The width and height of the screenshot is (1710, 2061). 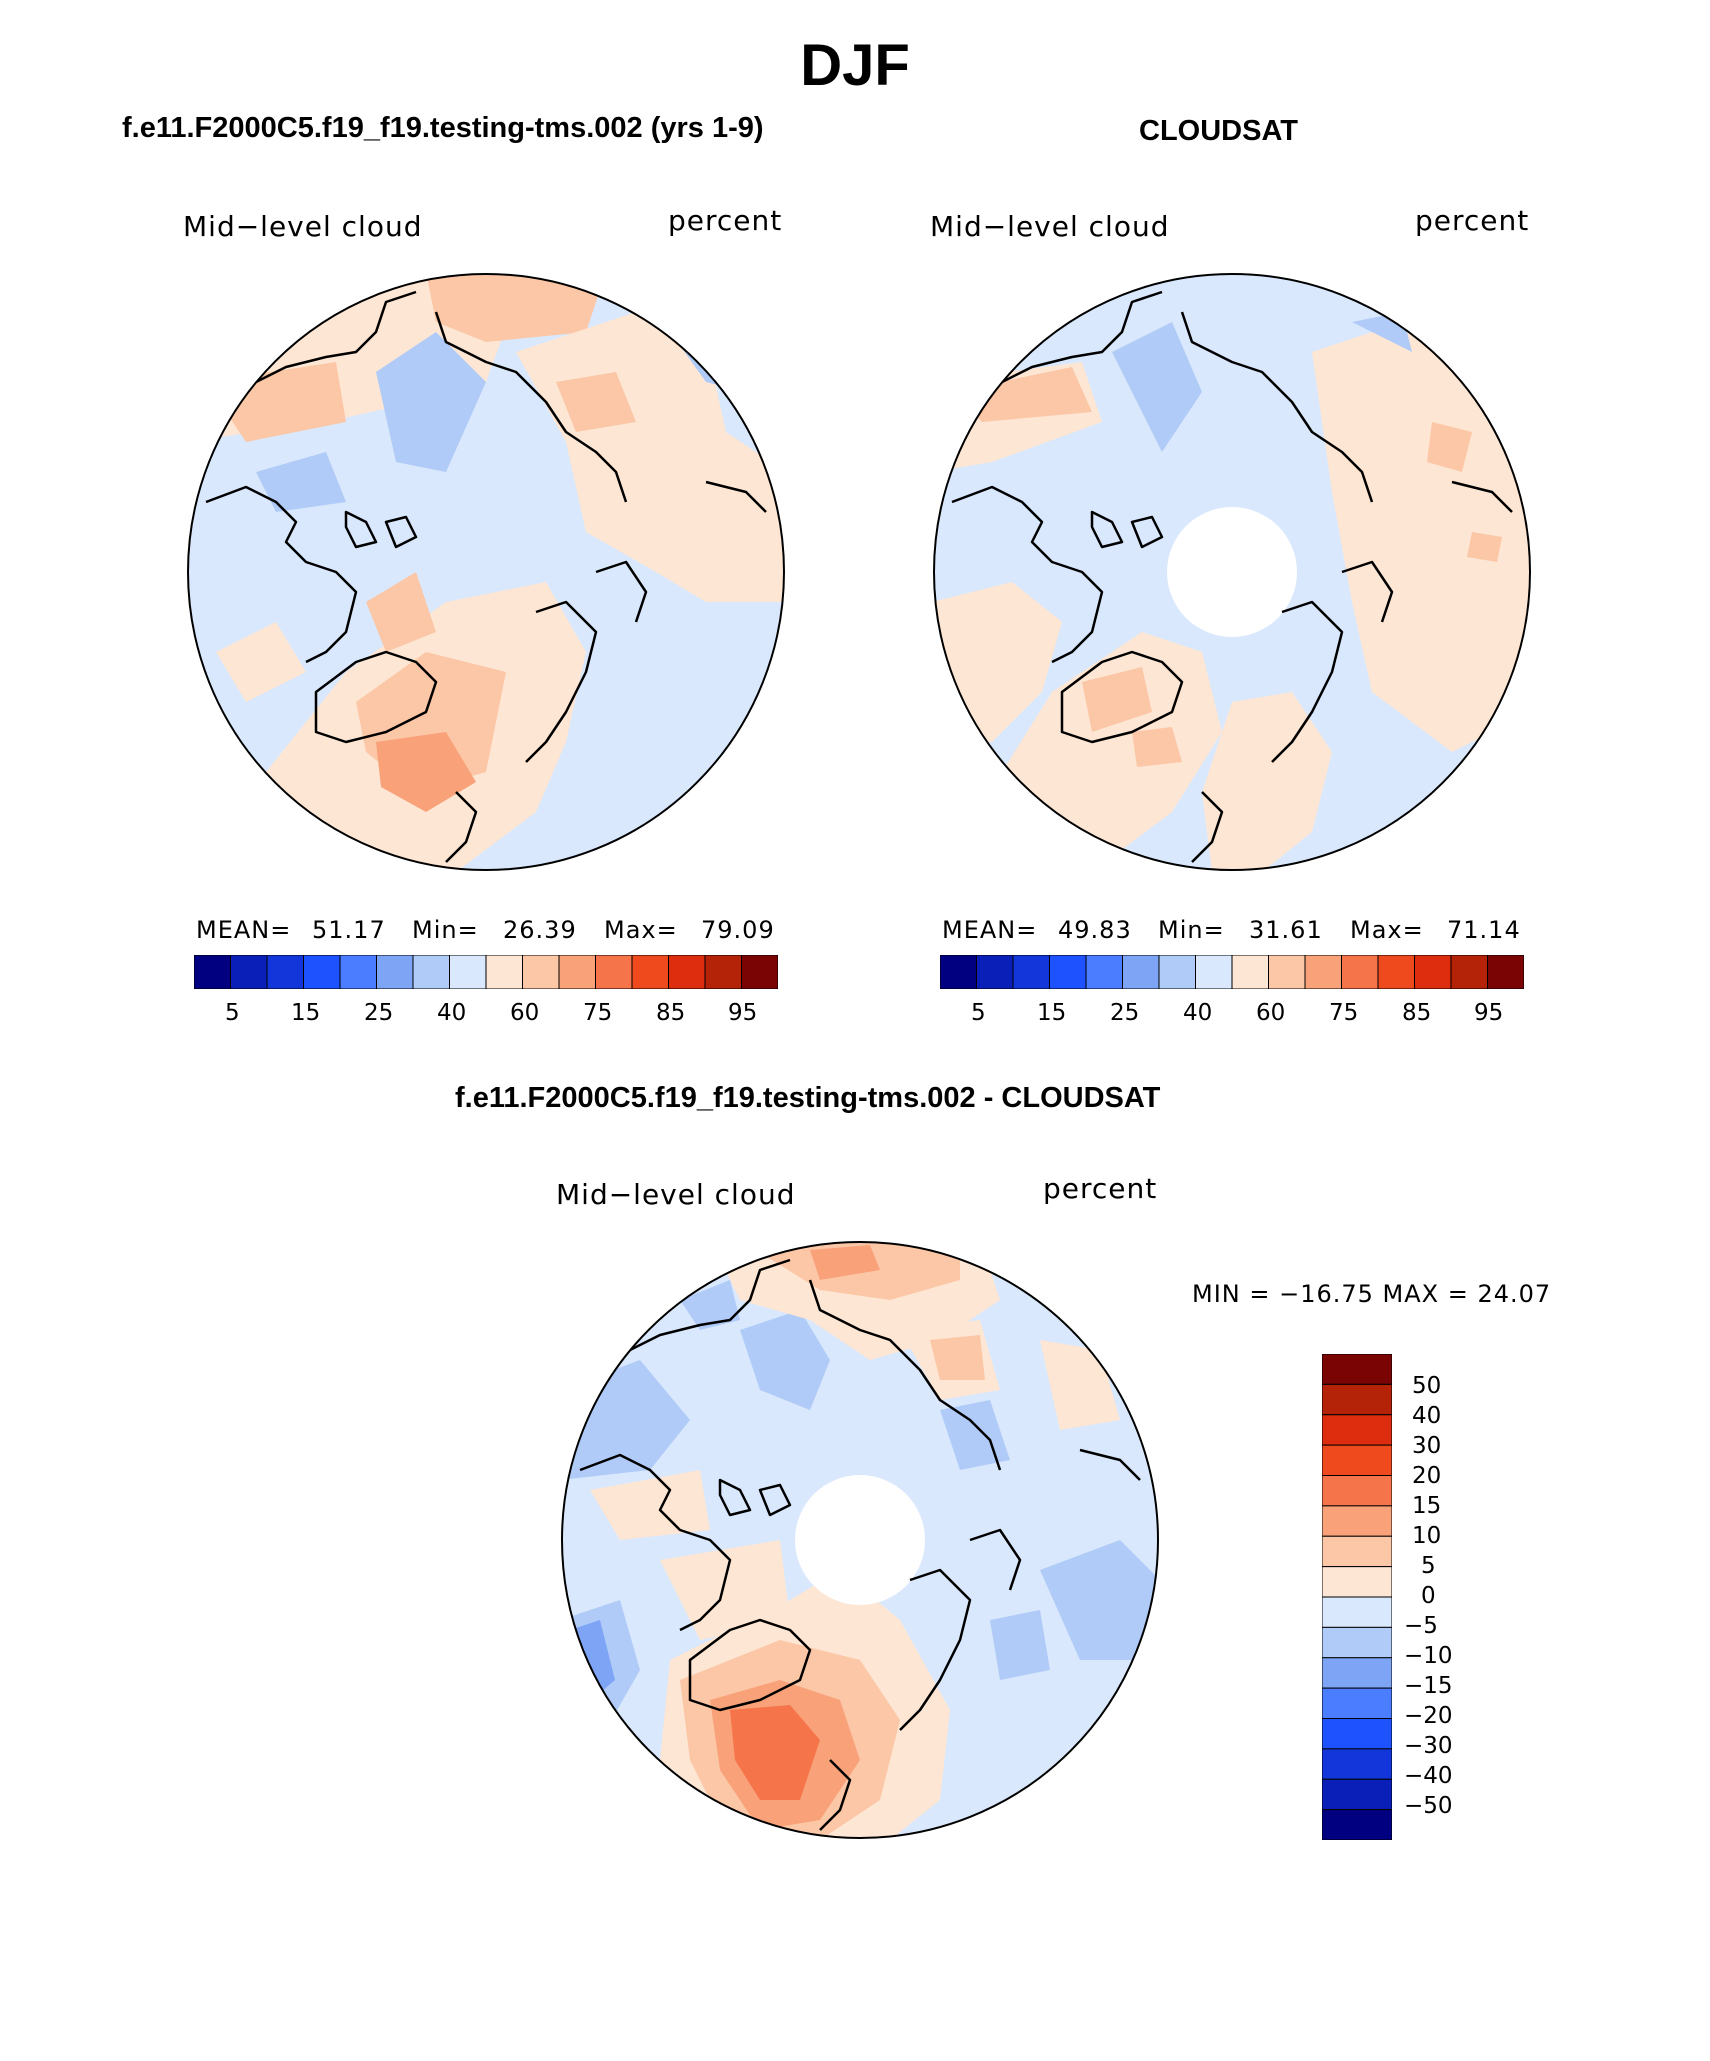 What do you see at coordinates (676, 1194) in the screenshot?
I see `diff-variable-label: Mid−level cloud` at bounding box center [676, 1194].